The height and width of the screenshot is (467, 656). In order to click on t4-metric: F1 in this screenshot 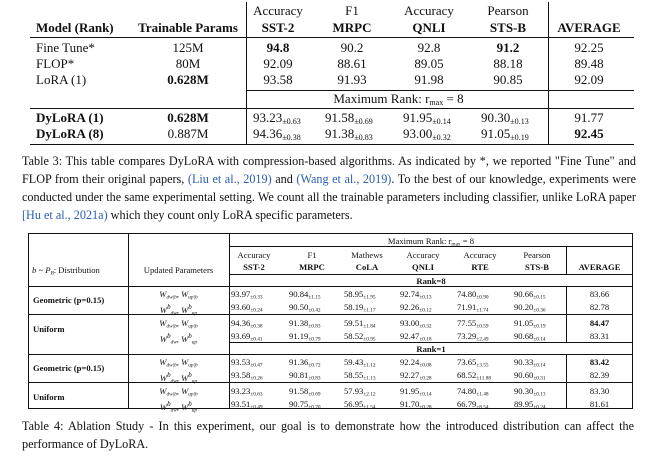, I will do `click(312, 255)`.